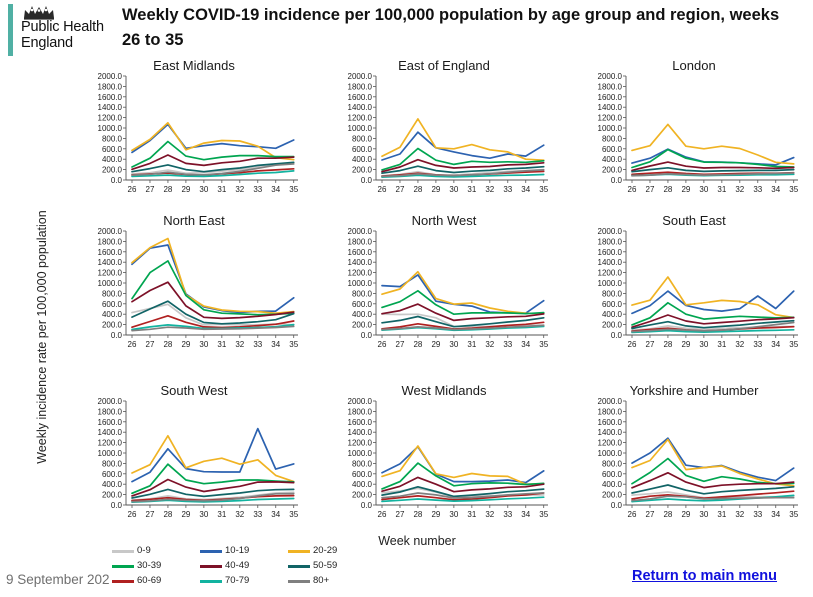 The image size is (813, 597). What do you see at coordinates (237, 565) in the screenshot?
I see `legend-label: 40-49` at bounding box center [237, 565].